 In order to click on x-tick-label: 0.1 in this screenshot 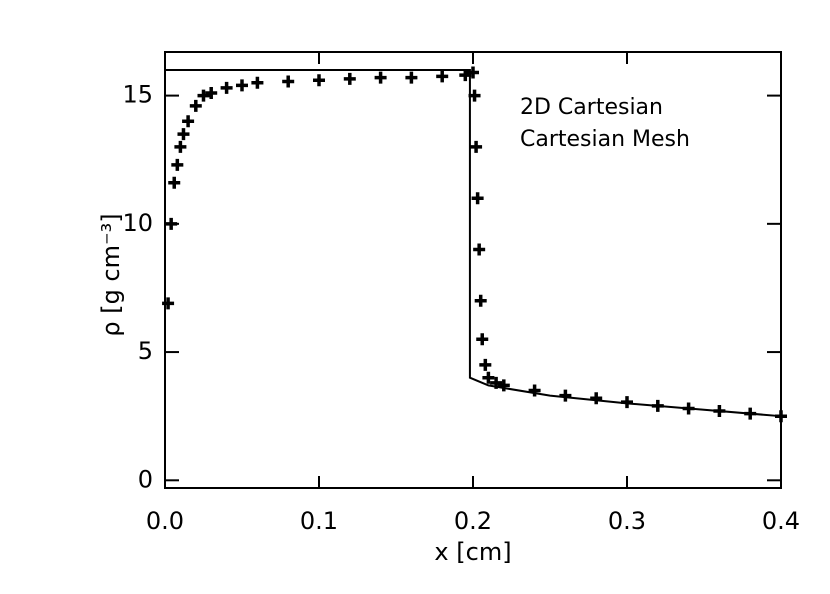, I will do `click(319, 521)`.